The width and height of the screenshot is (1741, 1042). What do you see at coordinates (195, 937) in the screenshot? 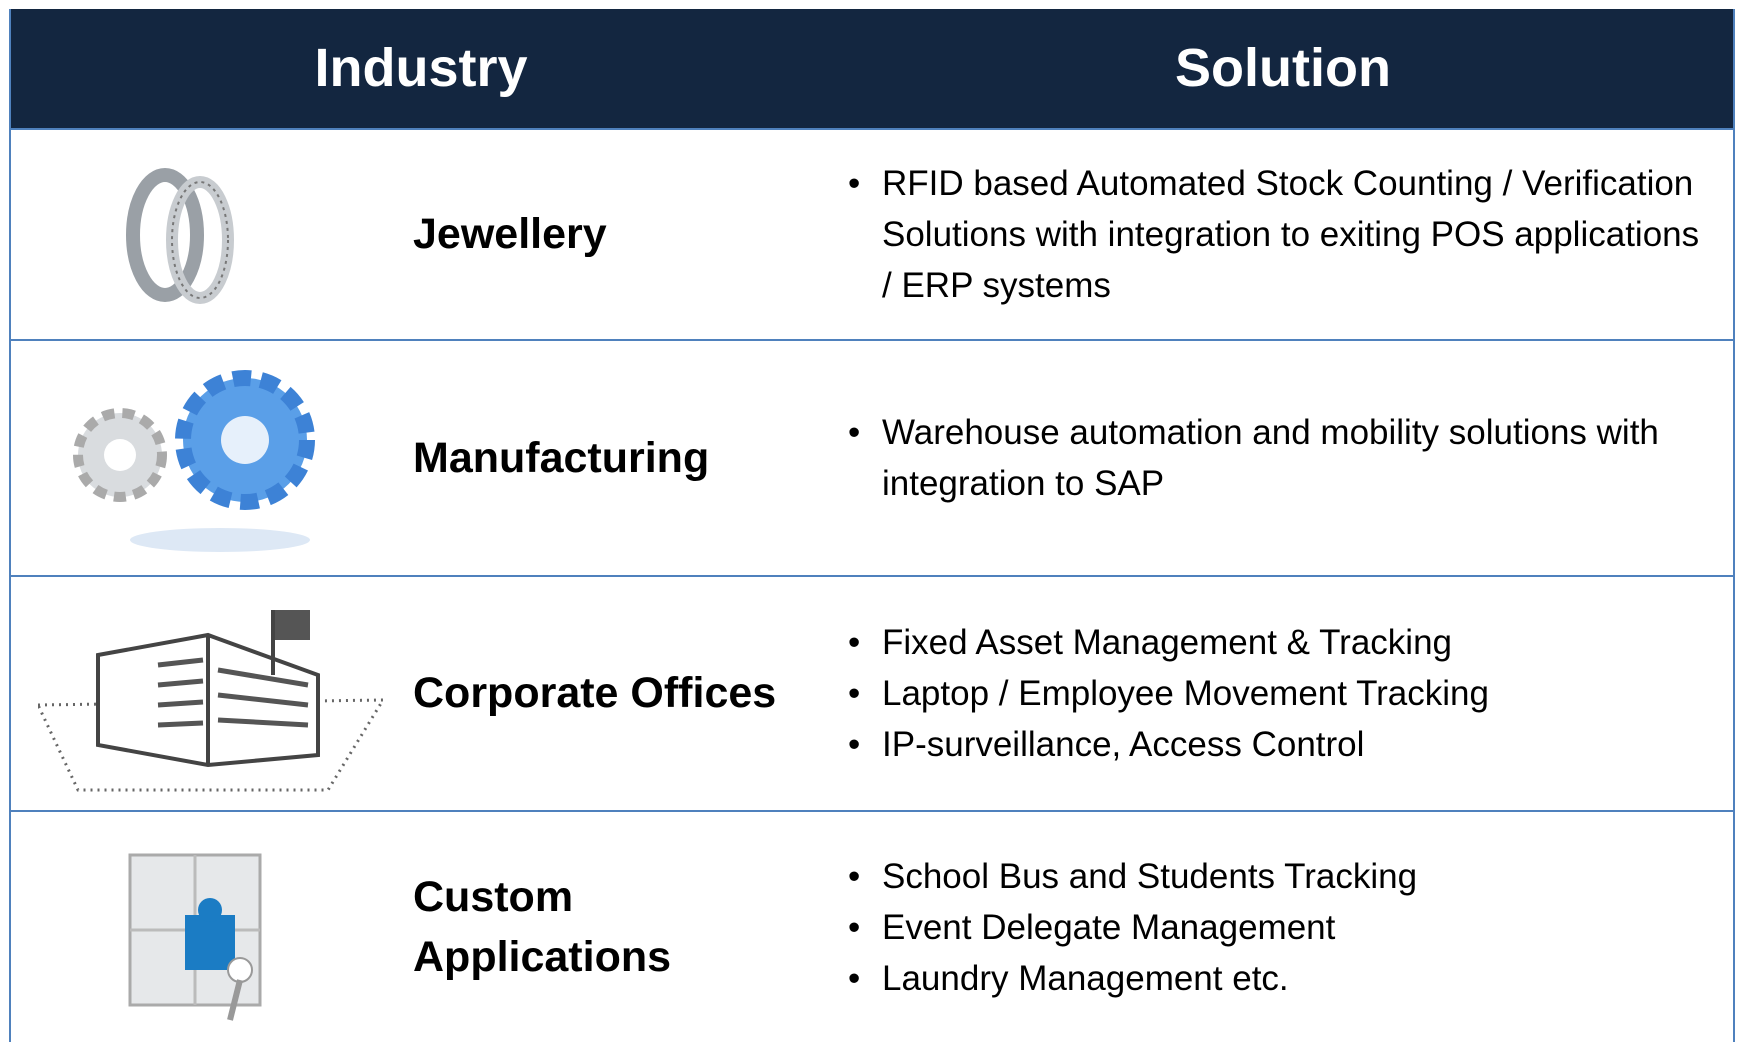
I see `puzzle-icon` at bounding box center [195, 937].